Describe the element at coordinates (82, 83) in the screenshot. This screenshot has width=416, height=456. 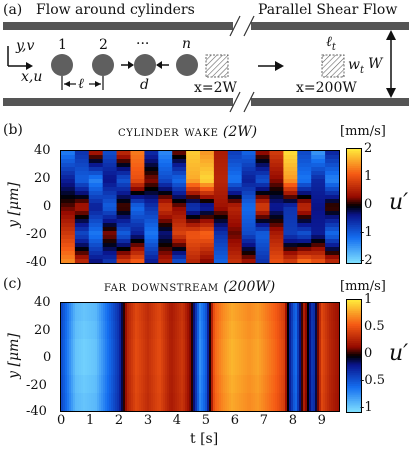
I see `ell-measure` at that location.